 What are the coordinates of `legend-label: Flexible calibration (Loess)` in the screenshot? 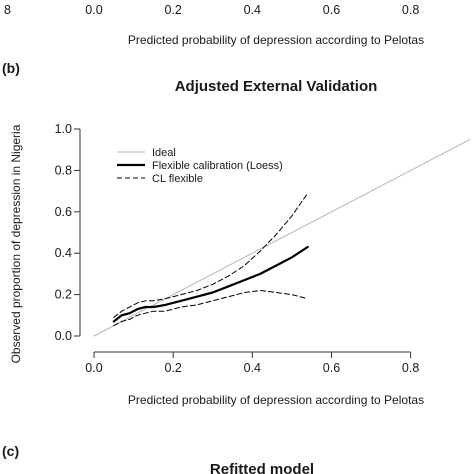 It's located at (217, 166).